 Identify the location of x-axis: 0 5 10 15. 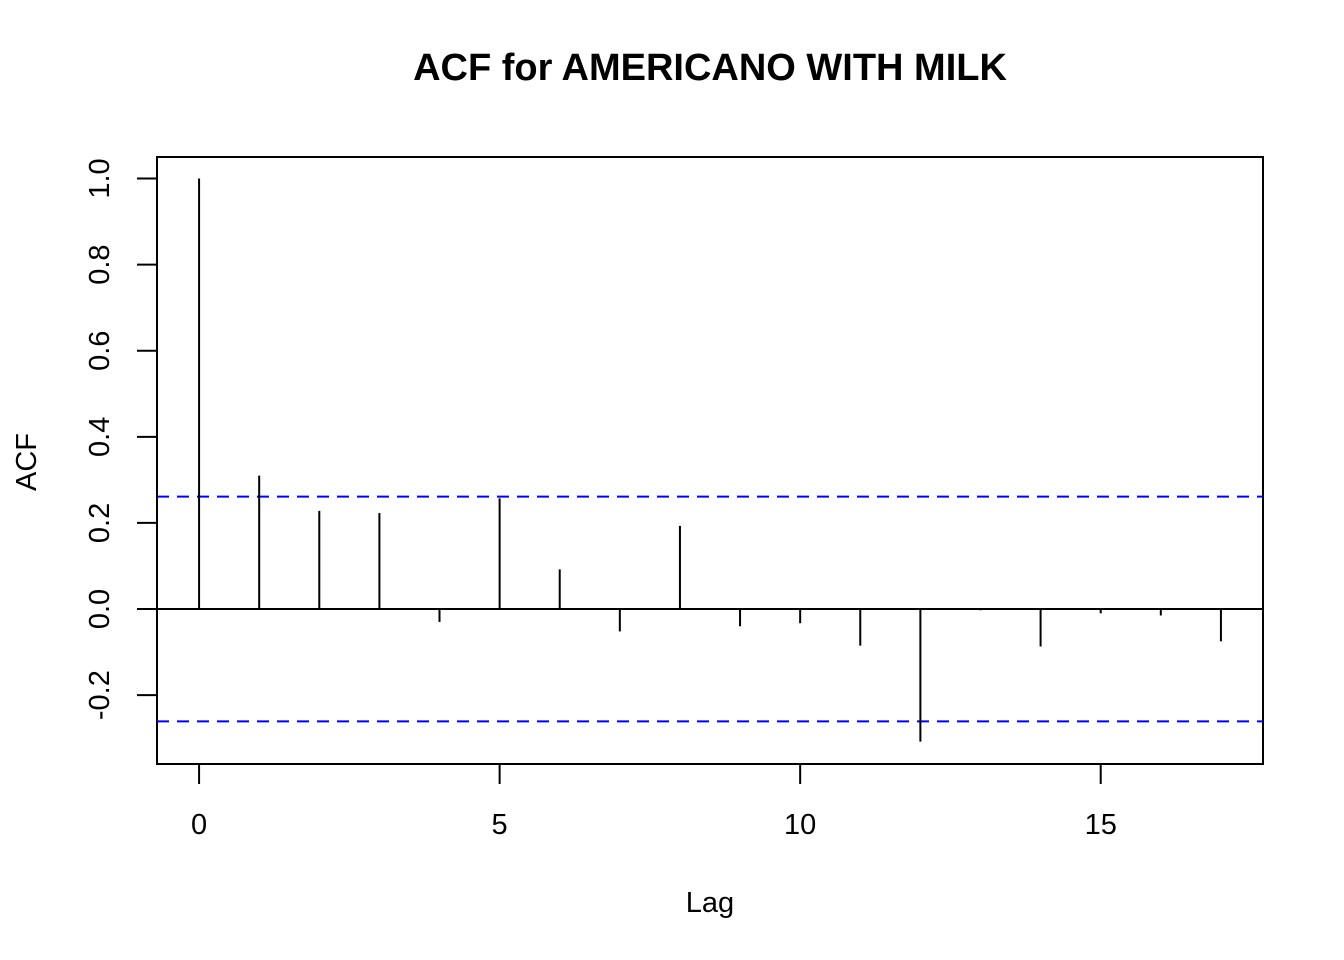
(654, 802).